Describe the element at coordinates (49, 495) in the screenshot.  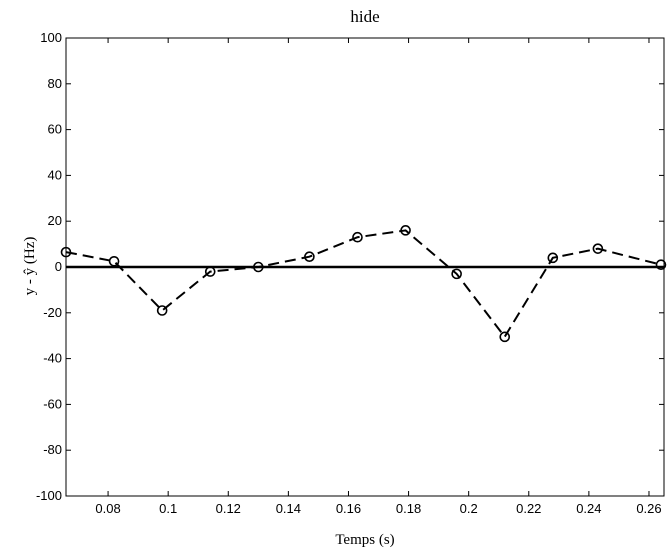
I see `y-tick-label: -100` at that location.